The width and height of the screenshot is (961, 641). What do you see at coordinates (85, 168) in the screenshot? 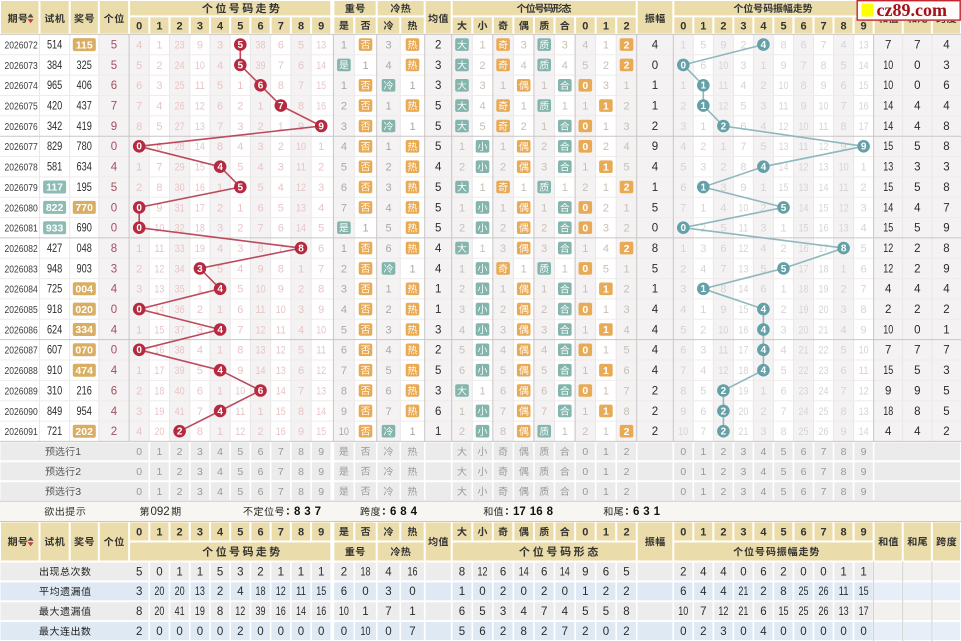
I see `svg-text: 634` at bounding box center [85, 168].